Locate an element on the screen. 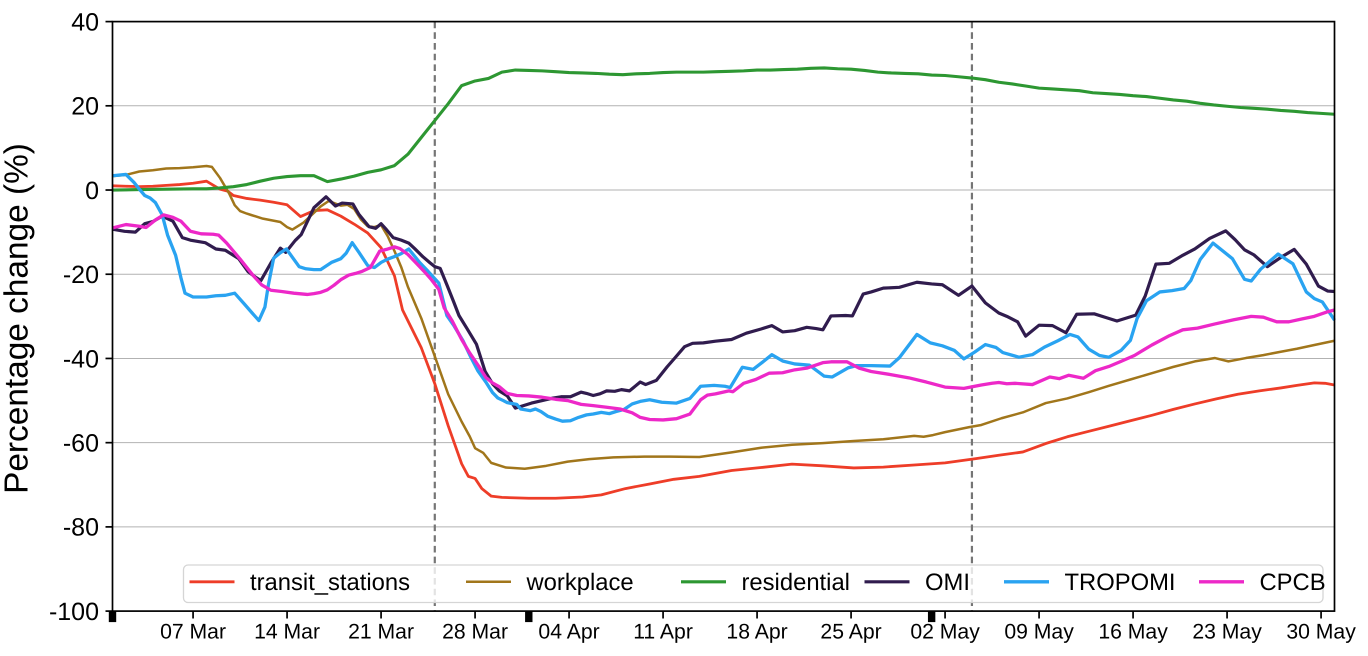  svg-text: 07 Mar is located at coordinates (193, 632).